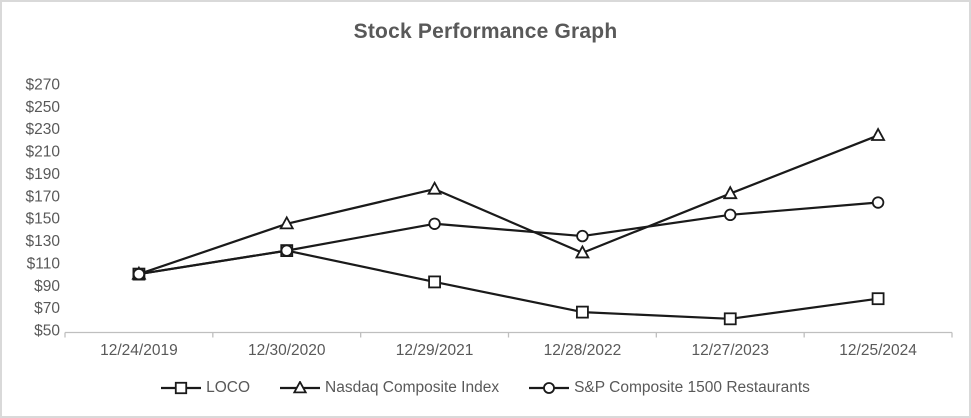 The width and height of the screenshot is (971, 418). I want to click on legend-label: Nasdaq Composite Index, so click(412, 387).